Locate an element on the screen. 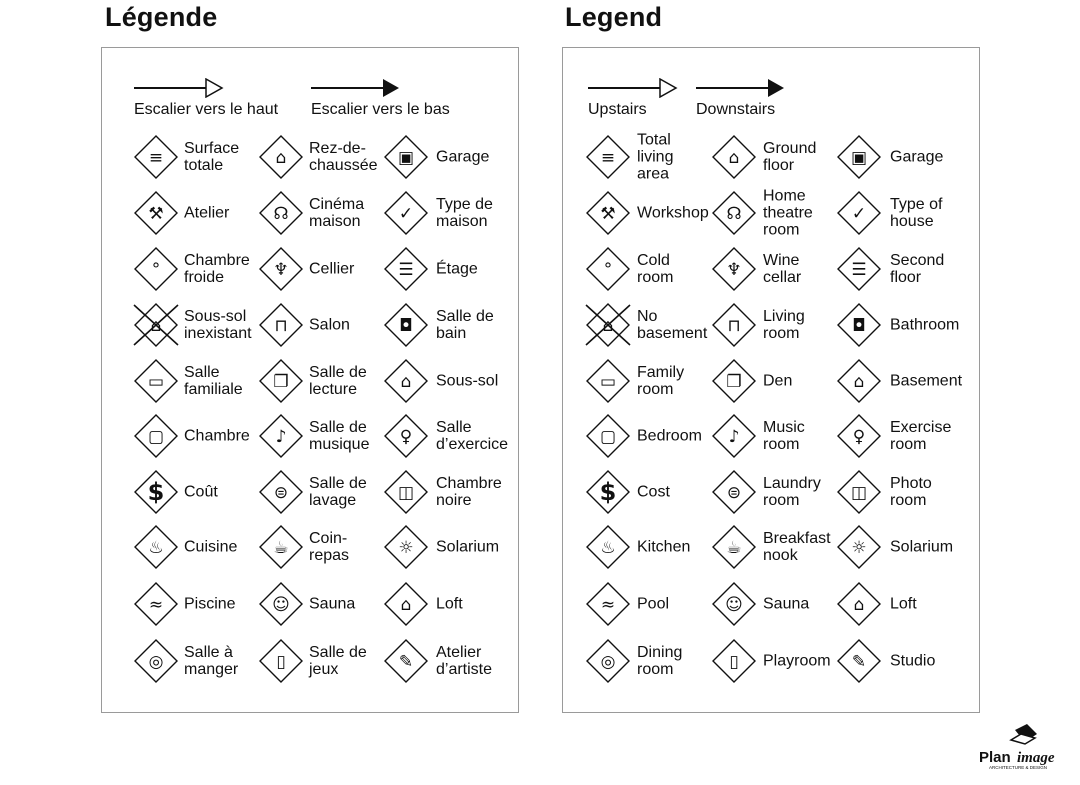 The width and height of the screenshot is (1080, 785). playroom-icon: ▯ is located at coordinates (281, 661).